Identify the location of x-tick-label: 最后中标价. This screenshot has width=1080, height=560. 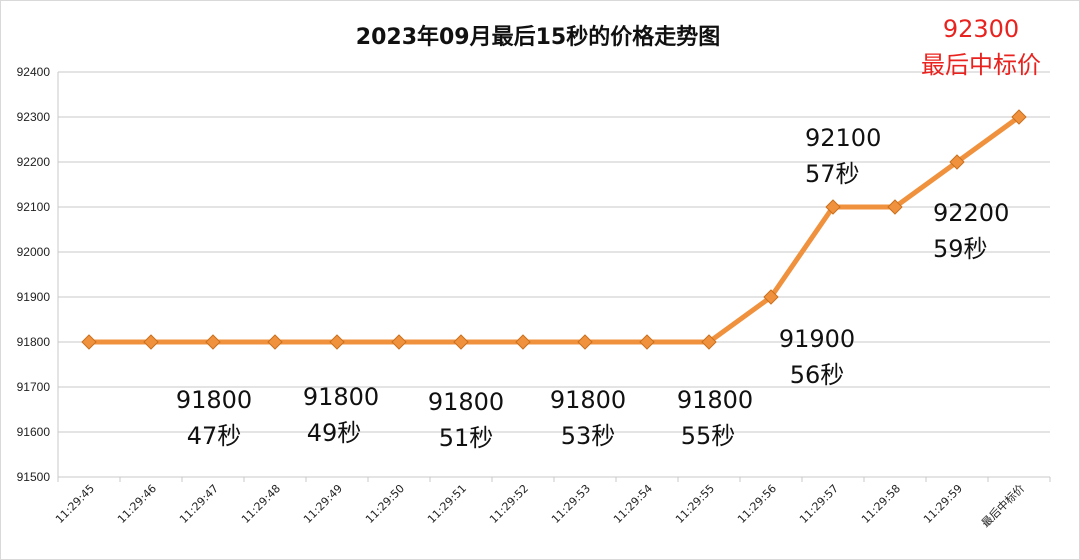
(1002, 505).